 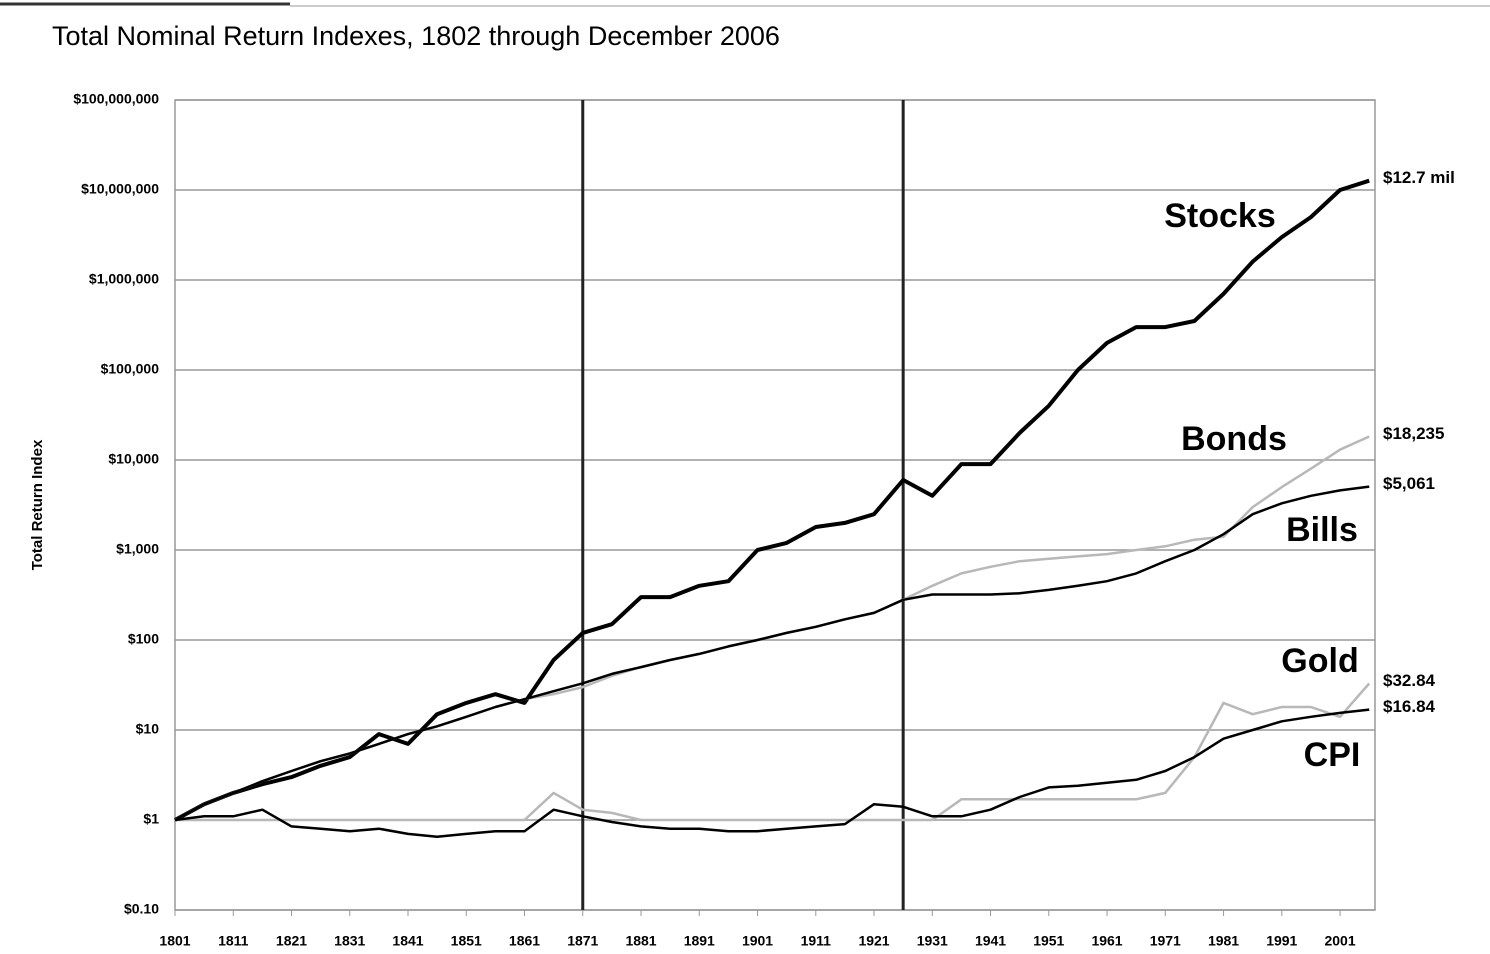 I want to click on x-tick-label: 1811, so click(x=233, y=941).